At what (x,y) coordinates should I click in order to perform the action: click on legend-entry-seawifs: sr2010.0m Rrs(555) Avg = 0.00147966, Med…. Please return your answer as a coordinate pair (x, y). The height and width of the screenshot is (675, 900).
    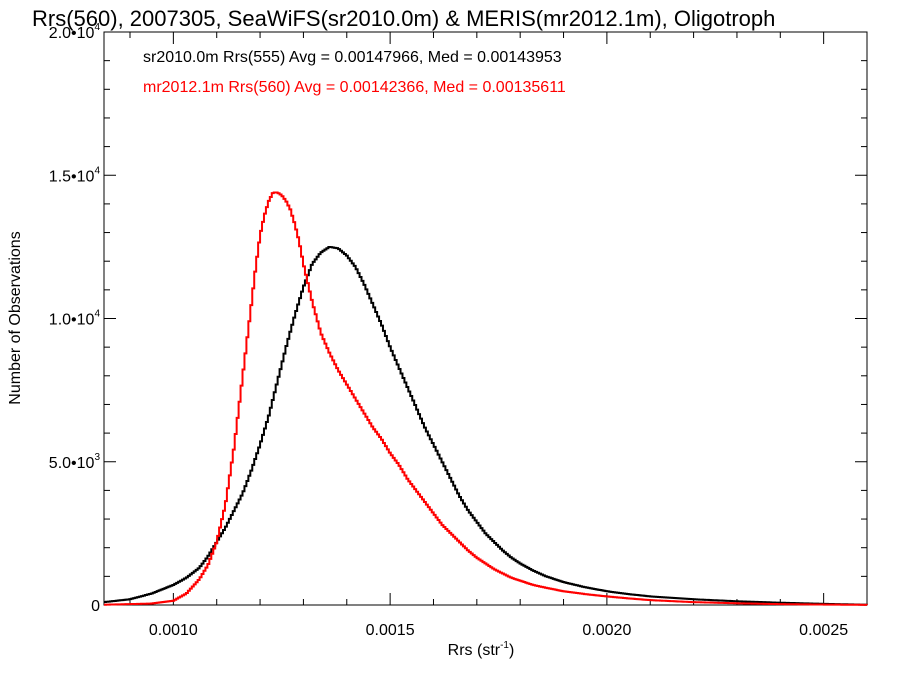
    Looking at the image, I should click on (352, 57).